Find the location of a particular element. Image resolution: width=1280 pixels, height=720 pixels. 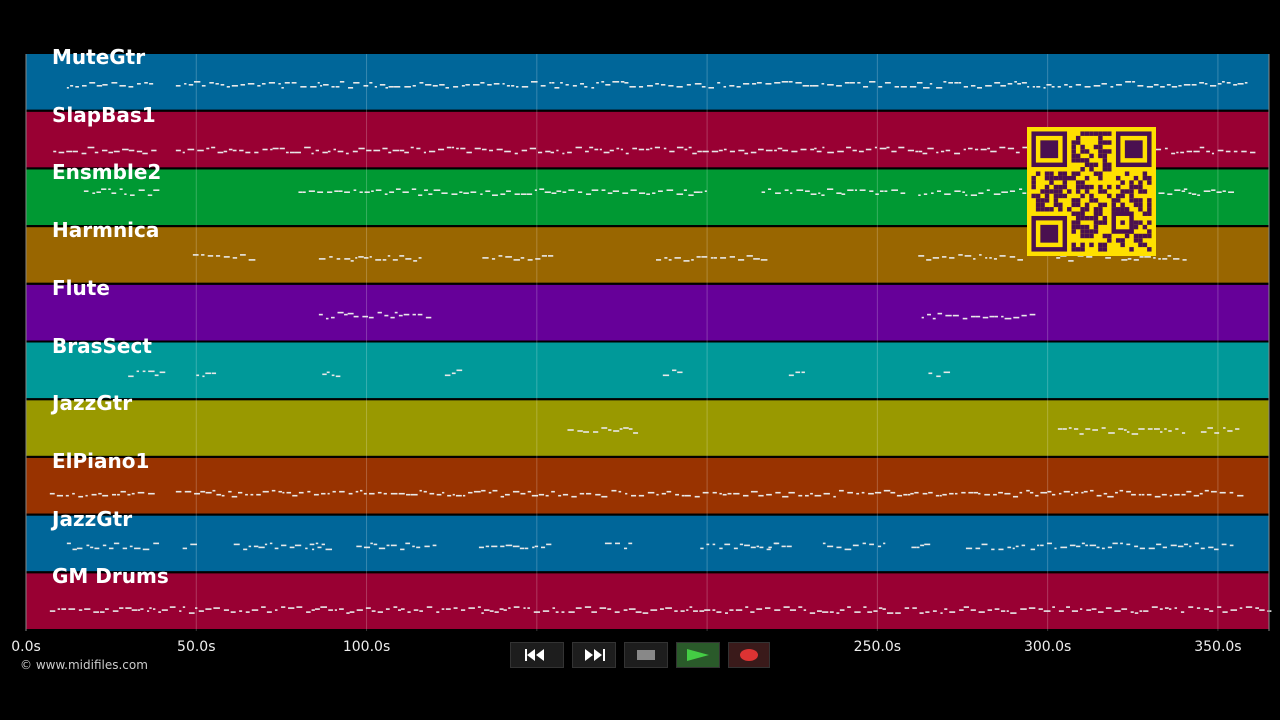

copyright-text: © www.midifiles.com is located at coordinates (84, 665).